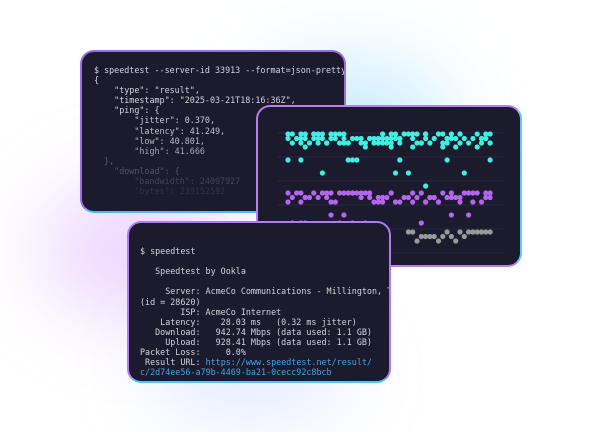  I want to click on result-url-link: https://www.speedtest.net/result/, so click(288, 362).